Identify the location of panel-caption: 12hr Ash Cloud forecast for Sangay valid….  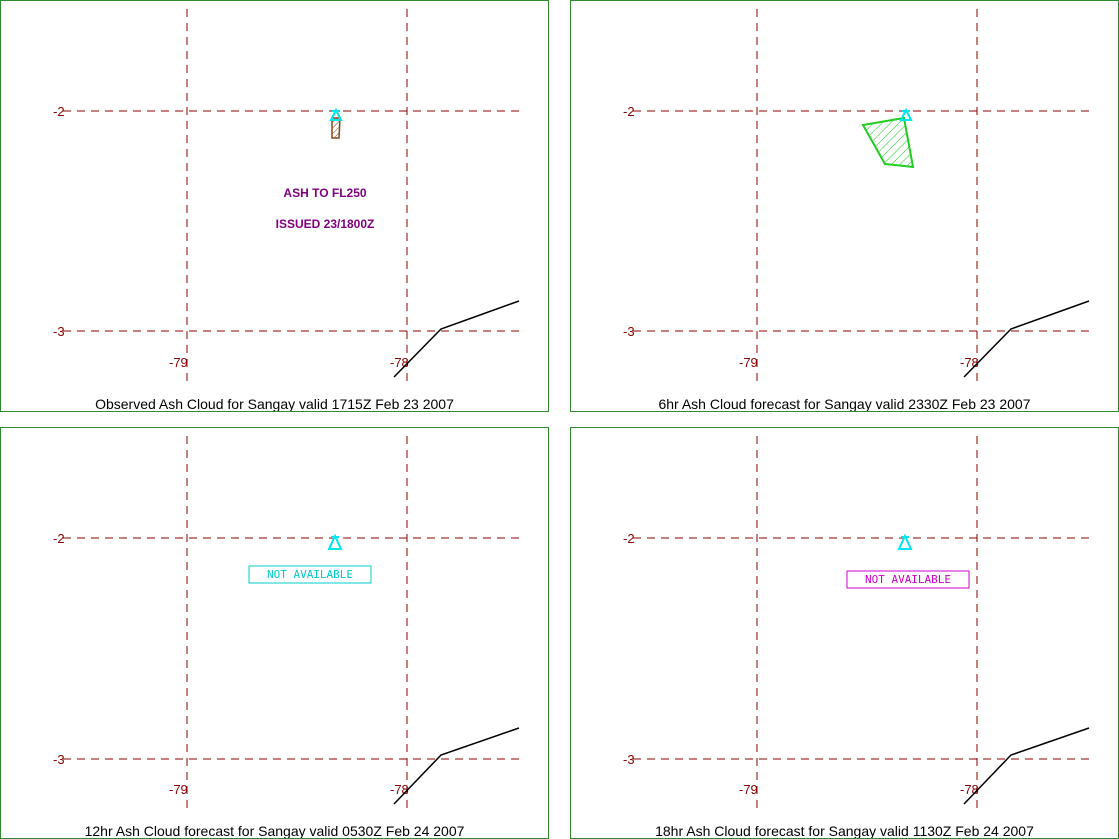
(274, 831).